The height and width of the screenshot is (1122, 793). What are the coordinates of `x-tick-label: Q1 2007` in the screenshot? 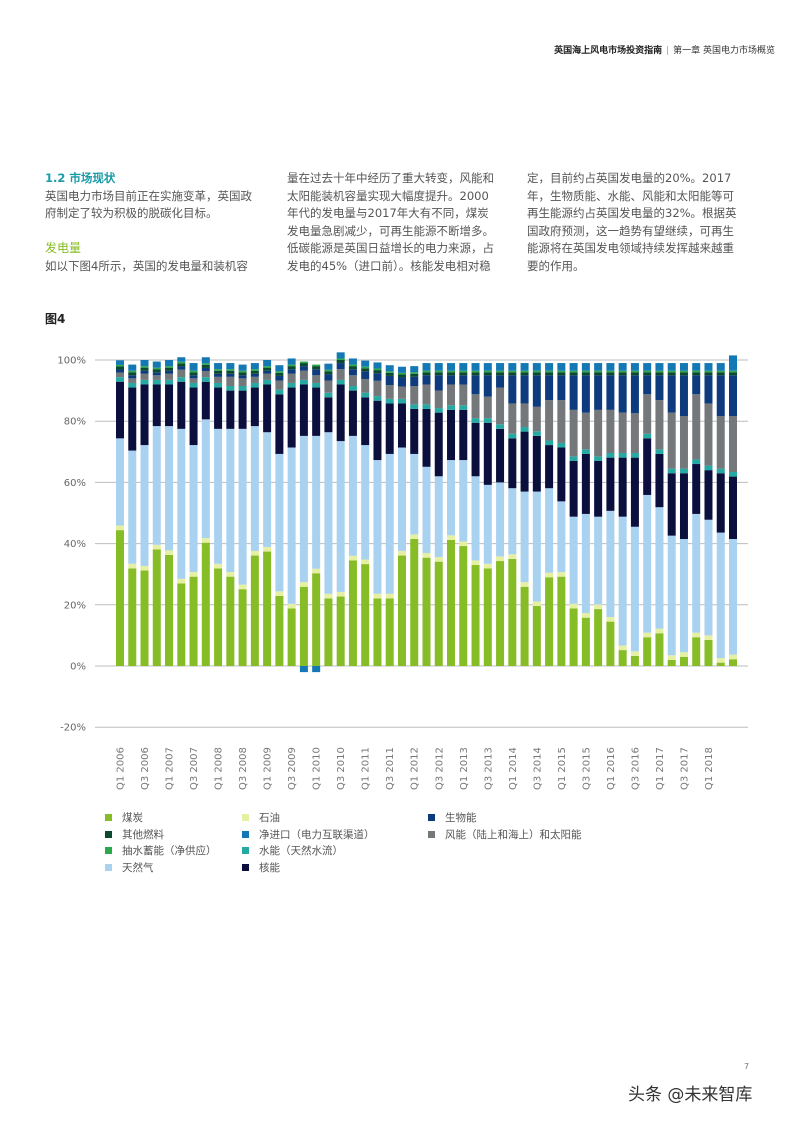 It's located at (170, 768).